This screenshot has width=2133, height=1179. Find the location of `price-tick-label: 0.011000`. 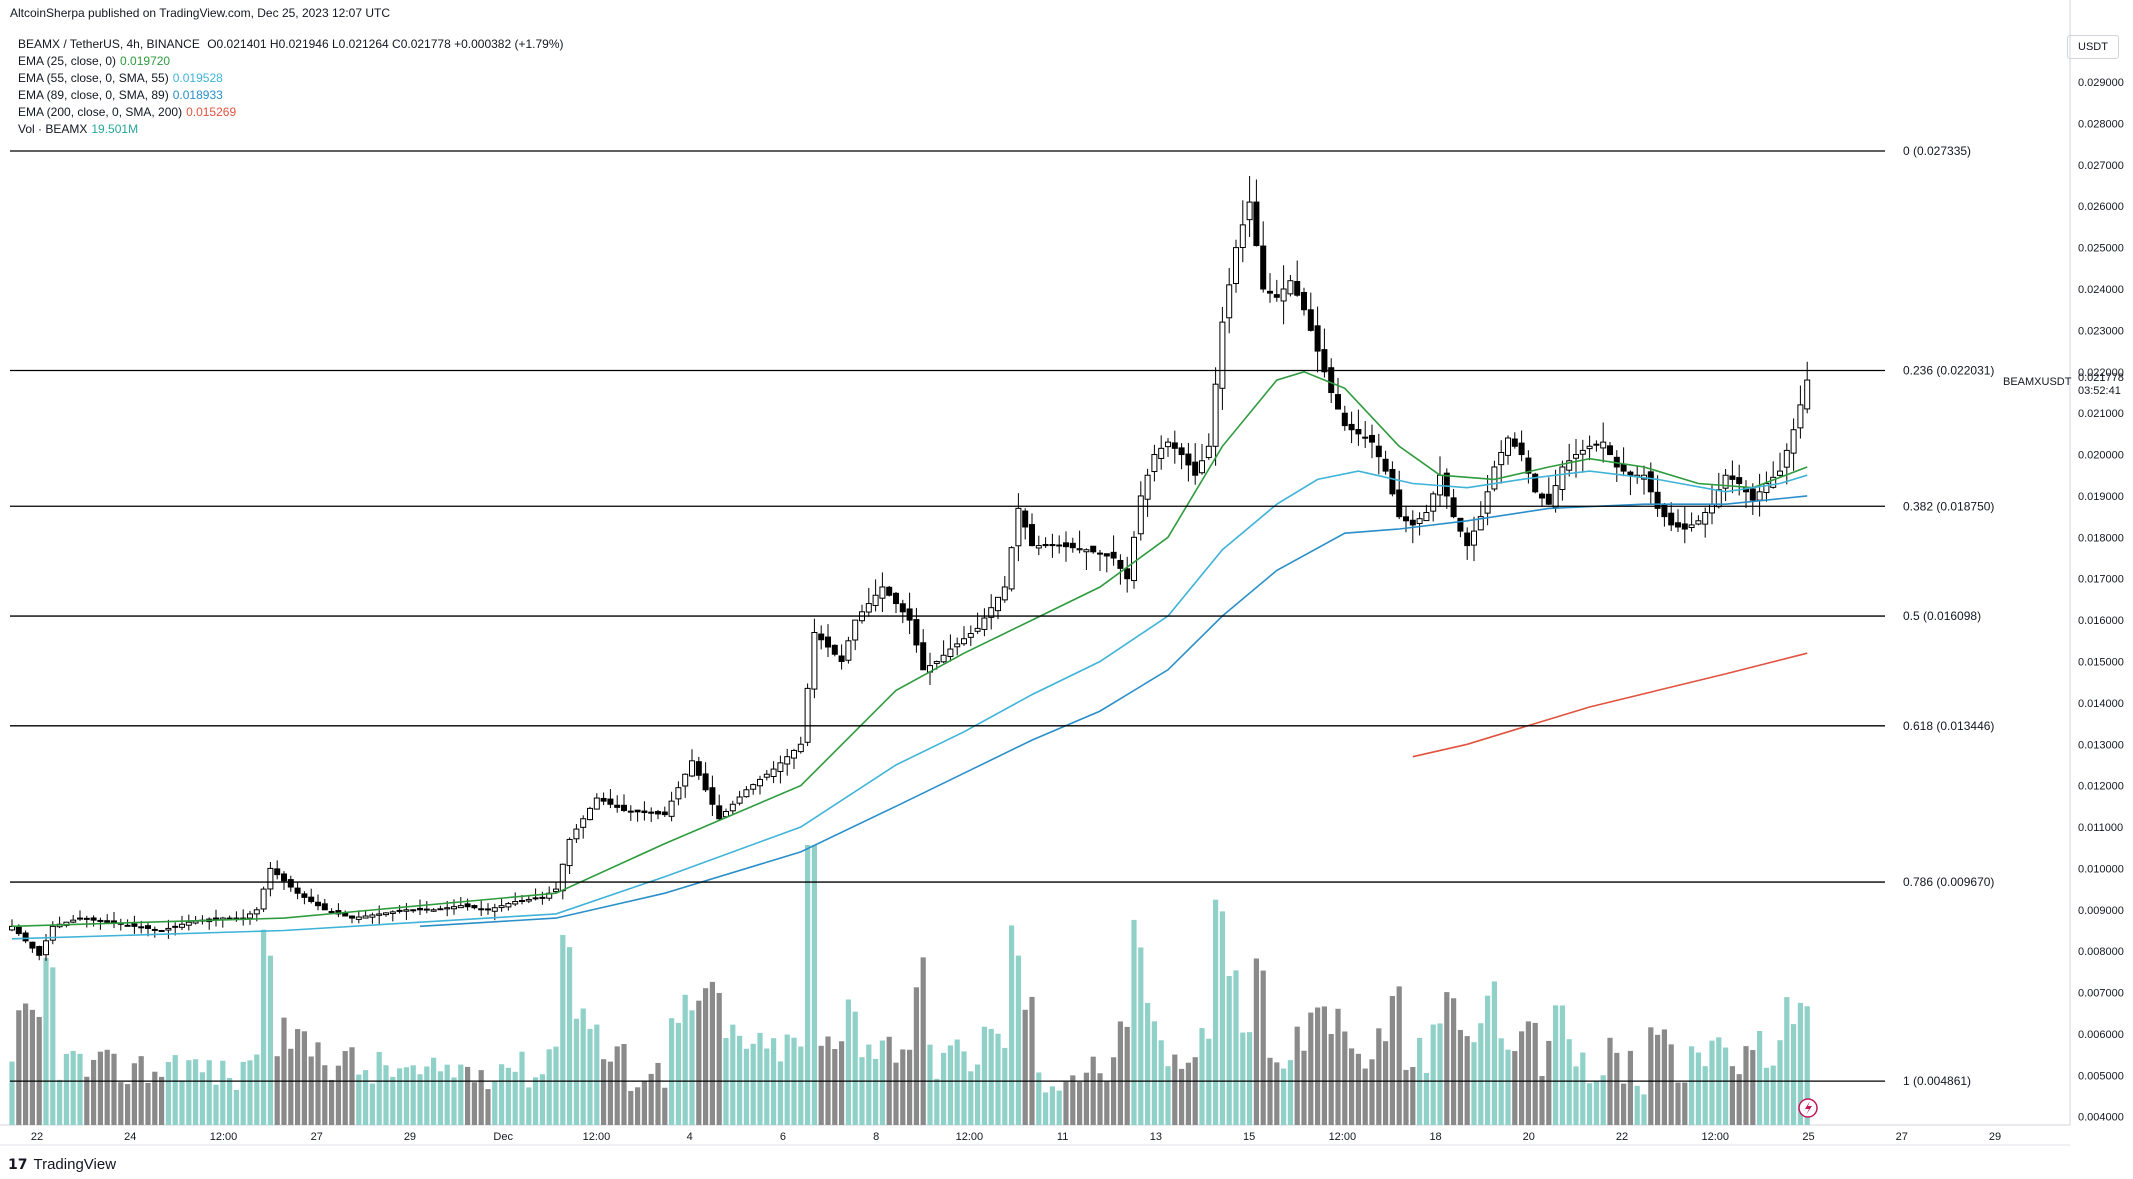

price-tick-label: 0.011000 is located at coordinates (2100, 828).